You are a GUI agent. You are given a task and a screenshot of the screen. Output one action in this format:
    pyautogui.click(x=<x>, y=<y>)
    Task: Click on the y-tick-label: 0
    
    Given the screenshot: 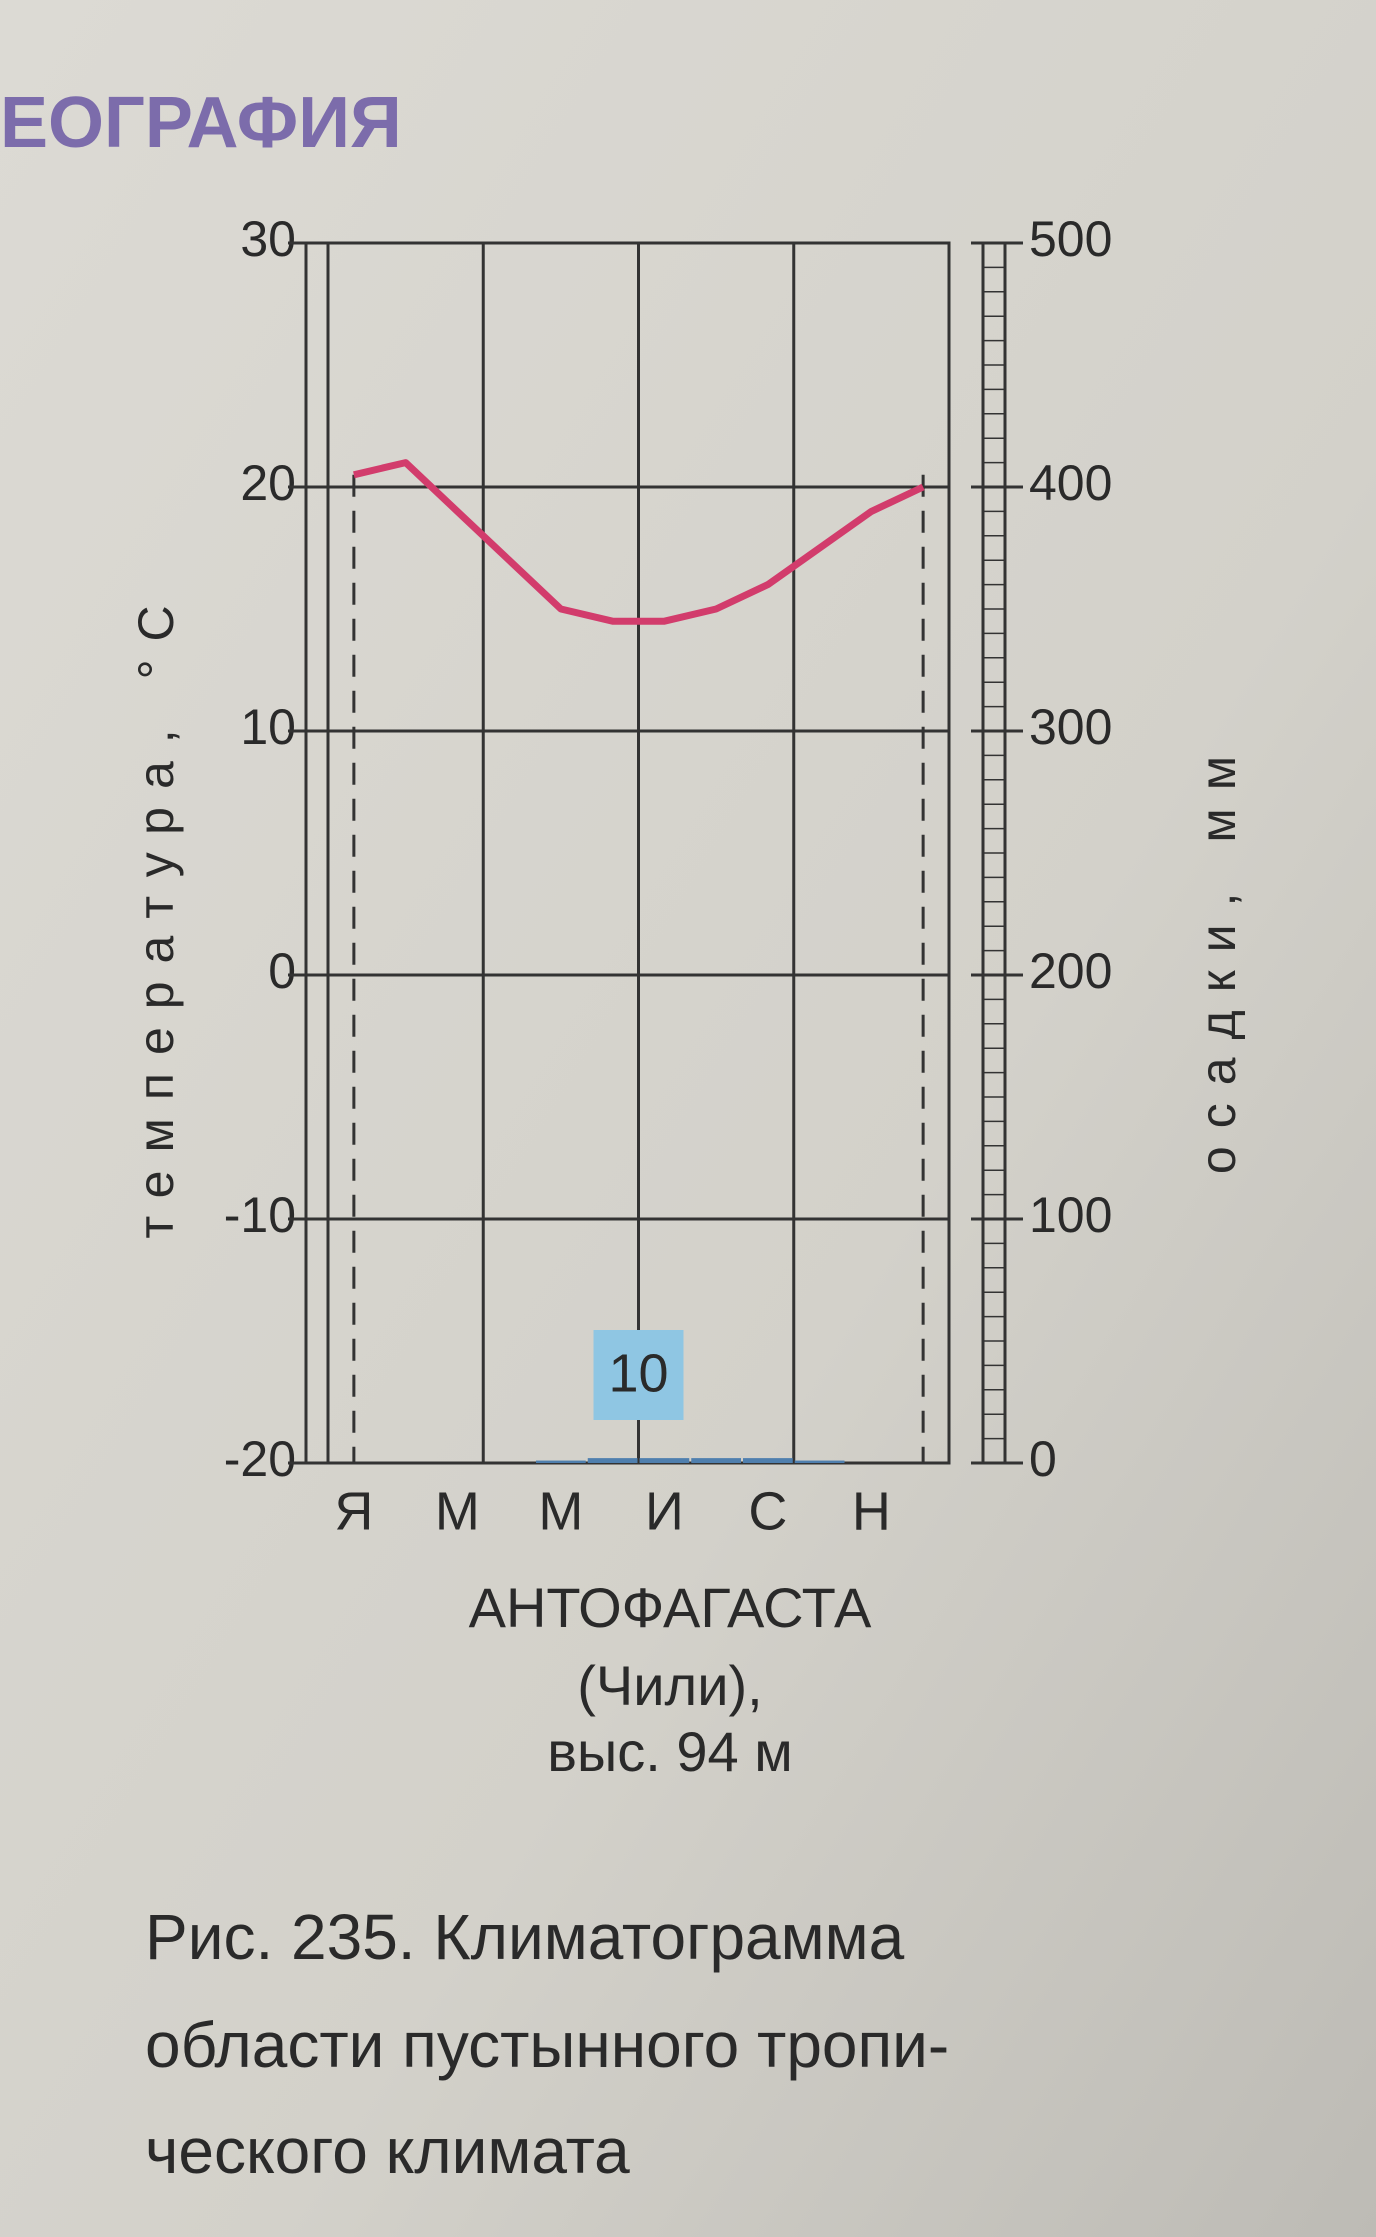 What is the action you would take?
    pyautogui.click(x=282, y=971)
    